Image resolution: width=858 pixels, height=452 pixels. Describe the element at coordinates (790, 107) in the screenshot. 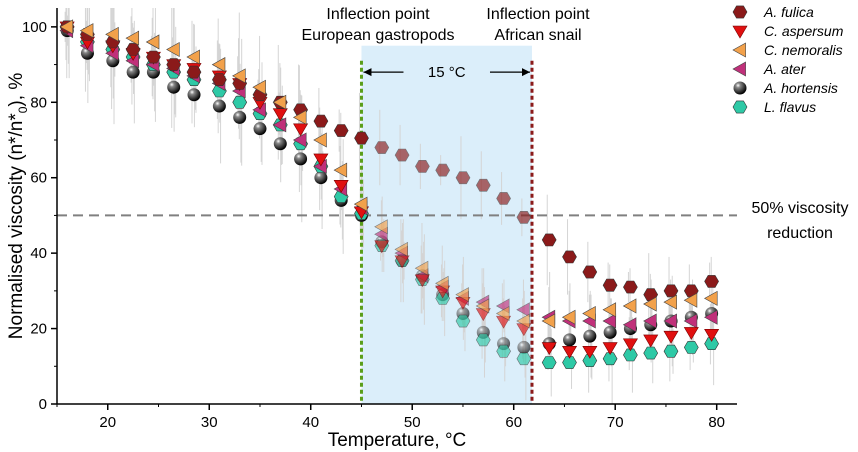

I see `legend-label-l-flavus: L. flavus` at that location.